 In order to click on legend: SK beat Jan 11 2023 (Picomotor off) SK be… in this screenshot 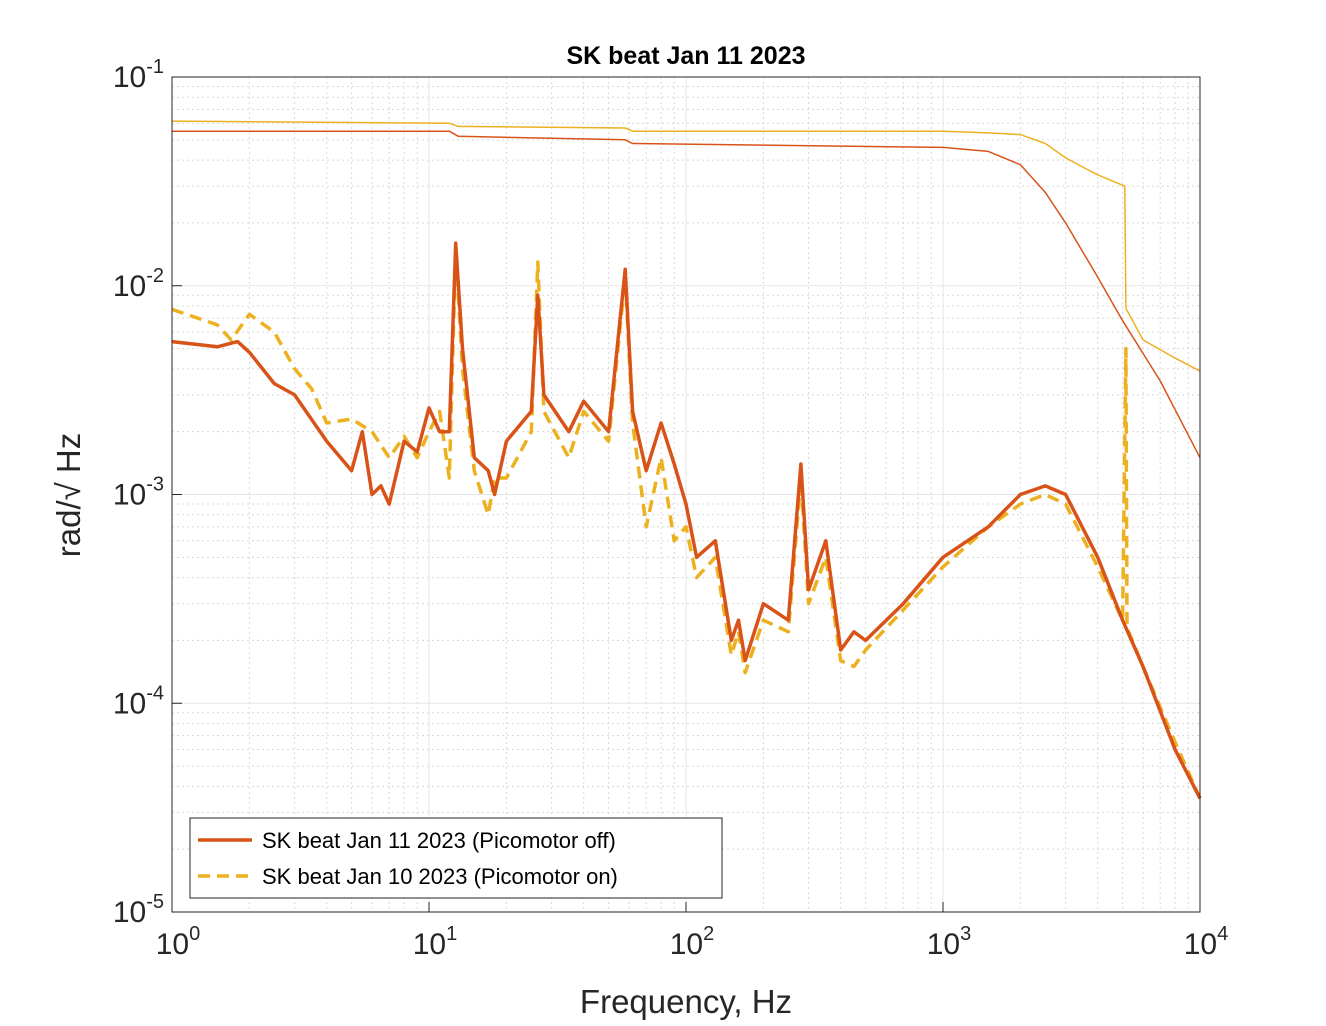, I will do `click(456, 858)`.